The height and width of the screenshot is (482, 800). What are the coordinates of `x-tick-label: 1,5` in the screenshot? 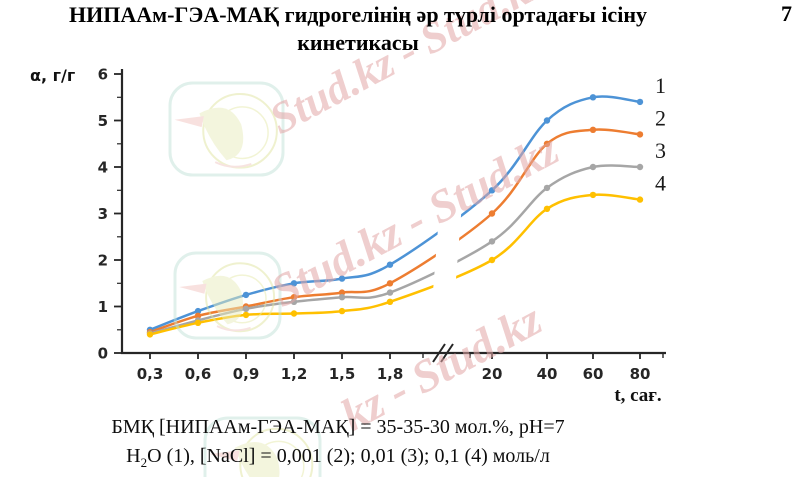 It's located at (342, 374).